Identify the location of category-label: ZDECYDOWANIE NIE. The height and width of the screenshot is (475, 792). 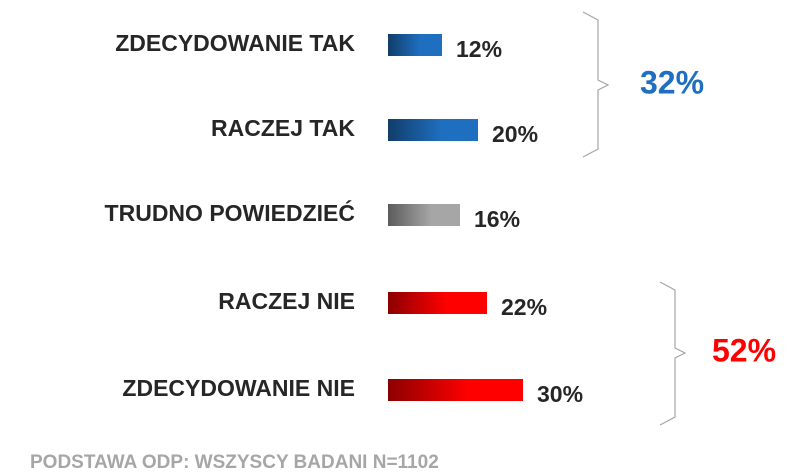
(238, 388).